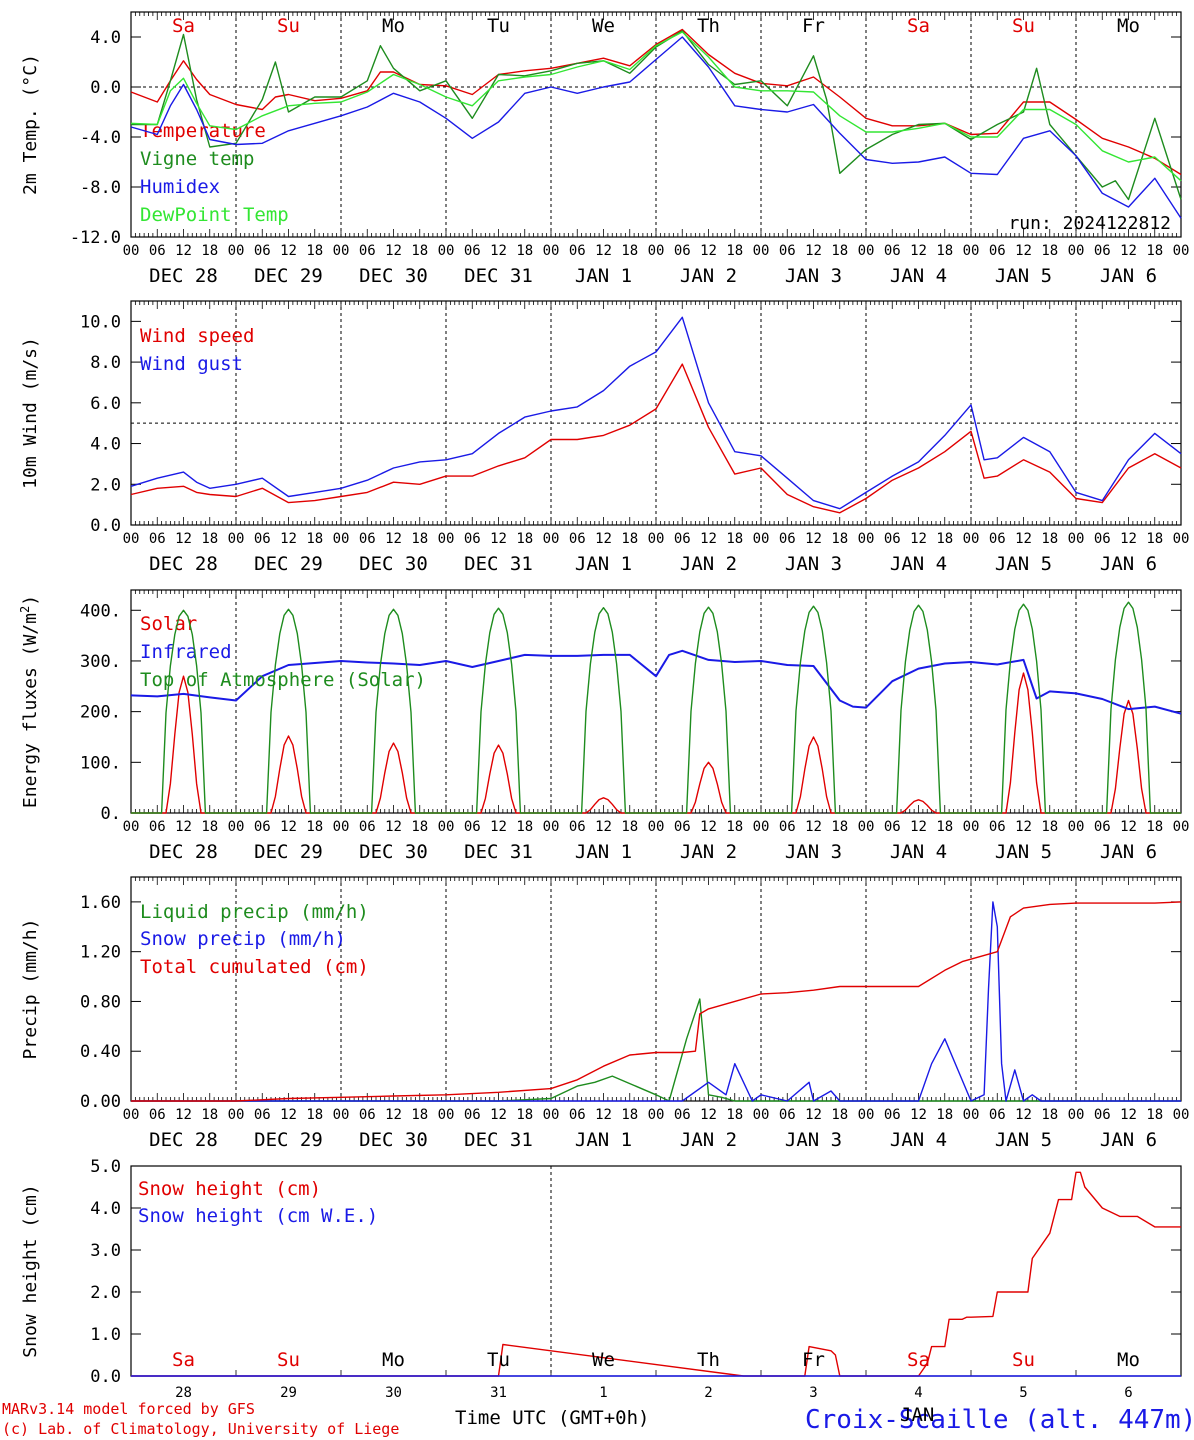 Image resolution: width=1194 pixels, height=1440 pixels. What do you see at coordinates (229, 1189) in the screenshot?
I see `legend-entry: Snow height (cm)` at bounding box center [229, 1189].